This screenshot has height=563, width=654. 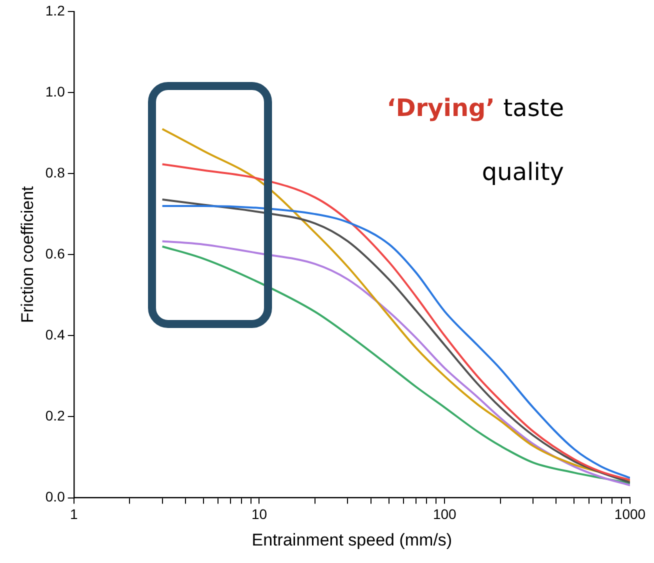 What do you see at coordinates (55, 496) in the screenshot?
I see `y-tick-label: 0.0` at bounding box center [55, 496].